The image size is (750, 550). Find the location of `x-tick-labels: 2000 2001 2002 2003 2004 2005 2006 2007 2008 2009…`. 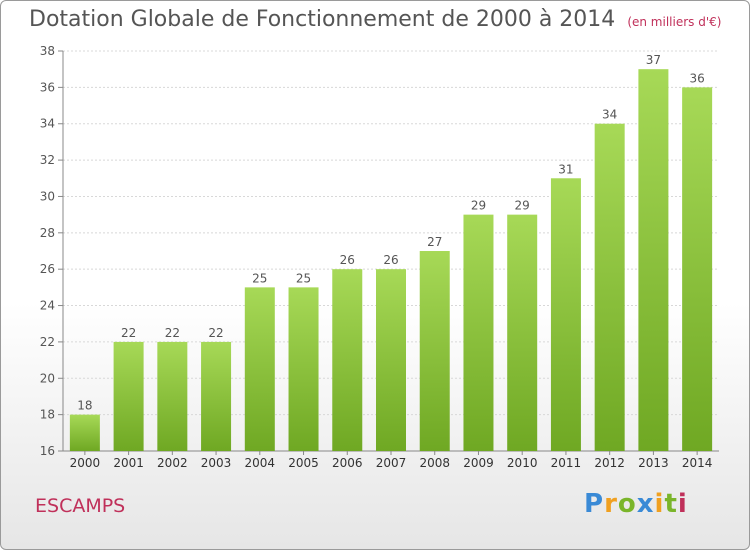

x-tick-labels: 2000 2001 2002 2003 2004 2005 2006 2007 2008 2009… is located at coordinates (391, 463).